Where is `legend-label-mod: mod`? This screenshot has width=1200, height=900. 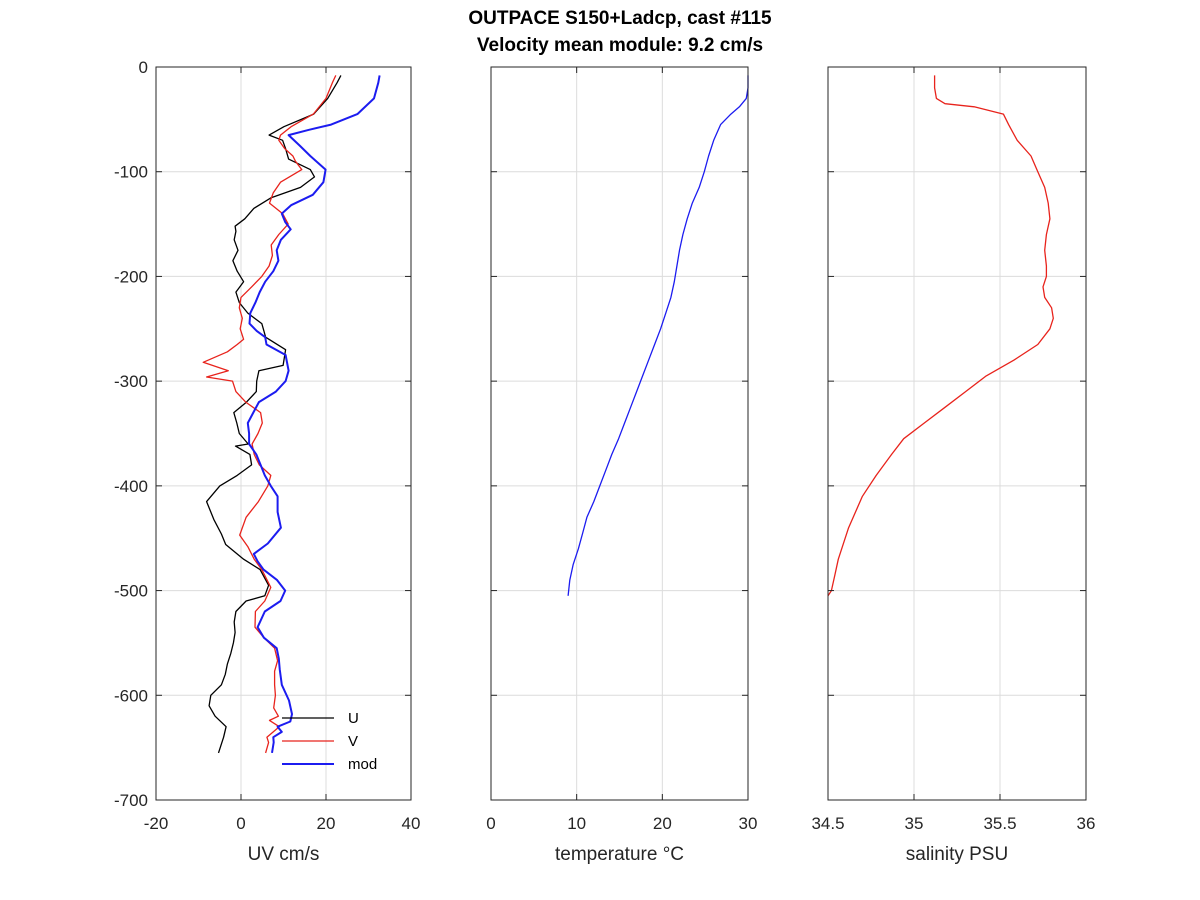
legend-label-mod: mod is located at coordinates (362, 764).